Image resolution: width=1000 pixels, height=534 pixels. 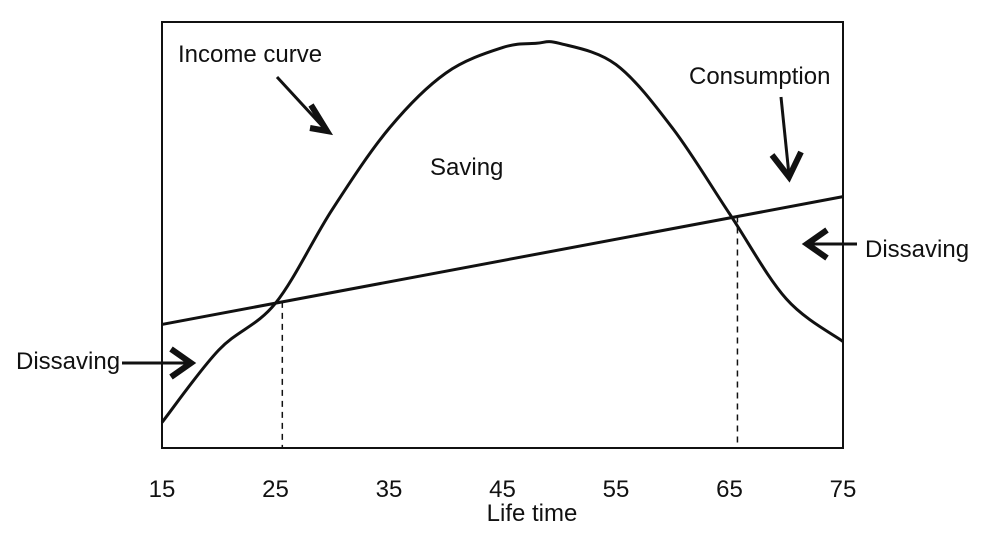 What do you see at coordinates (162, 489) in the screenshot?
I see `x-tick-label: 15` at bounding box center [162, 489].